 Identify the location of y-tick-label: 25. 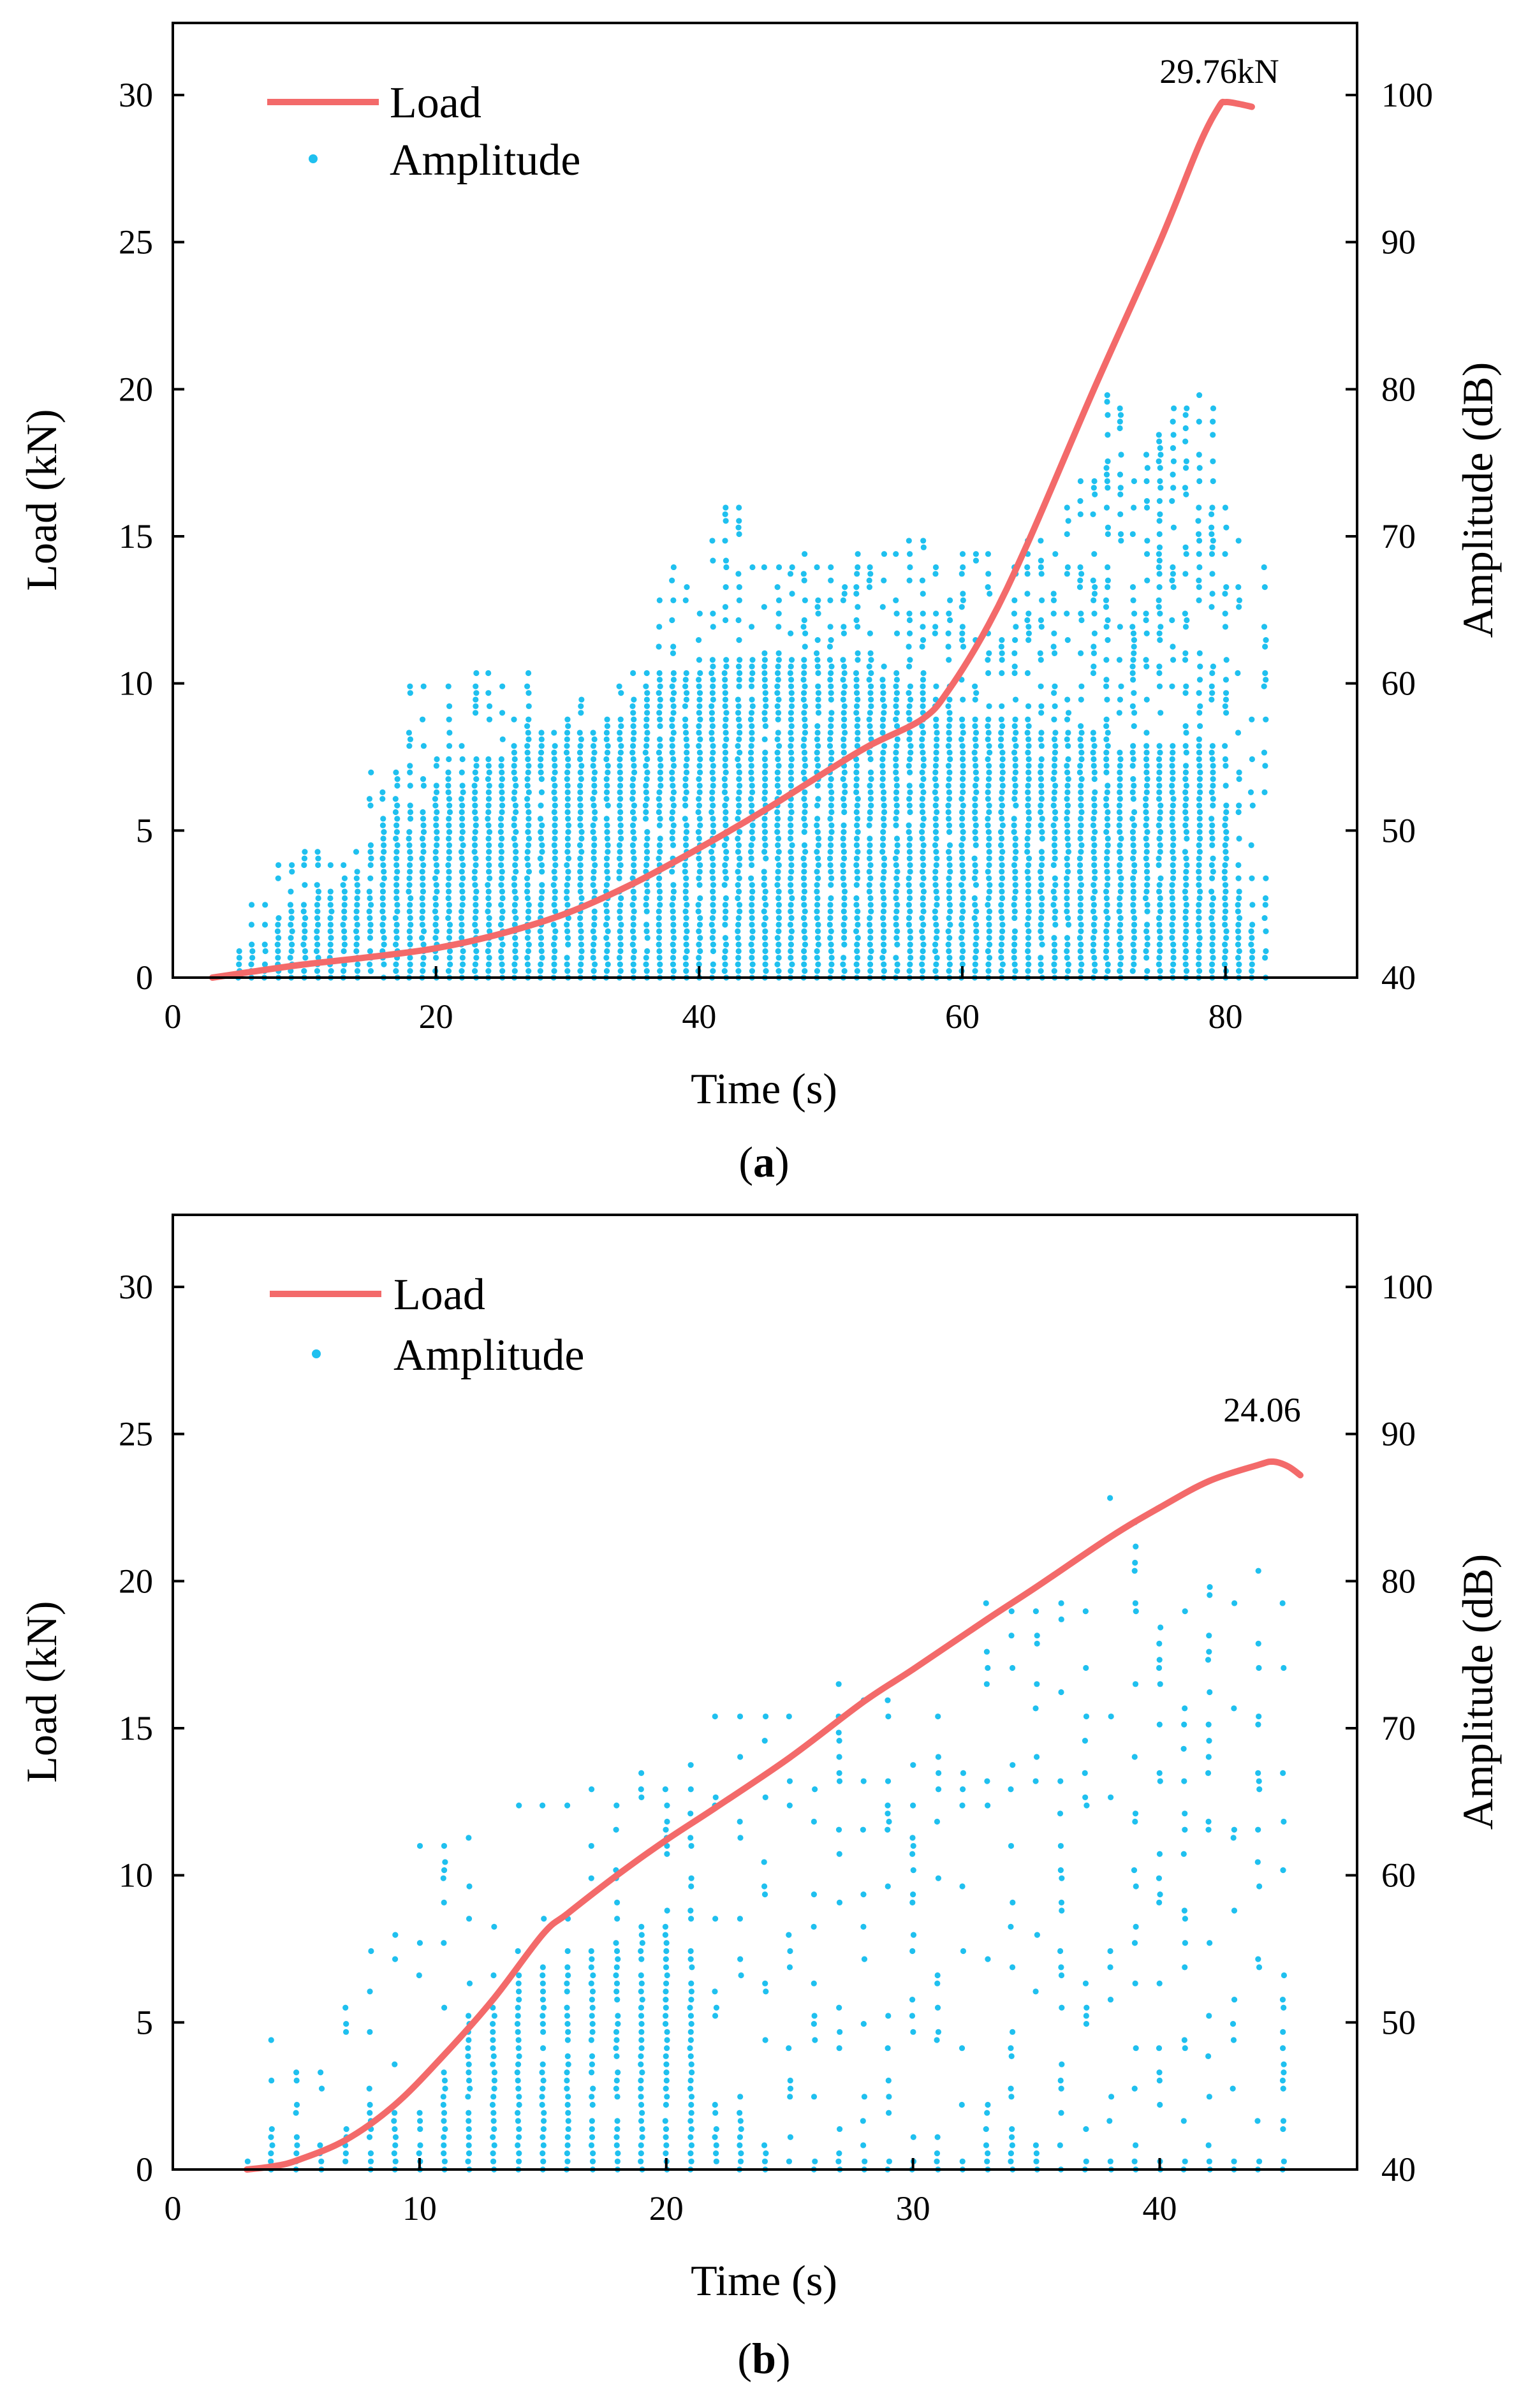
(136, 1434).